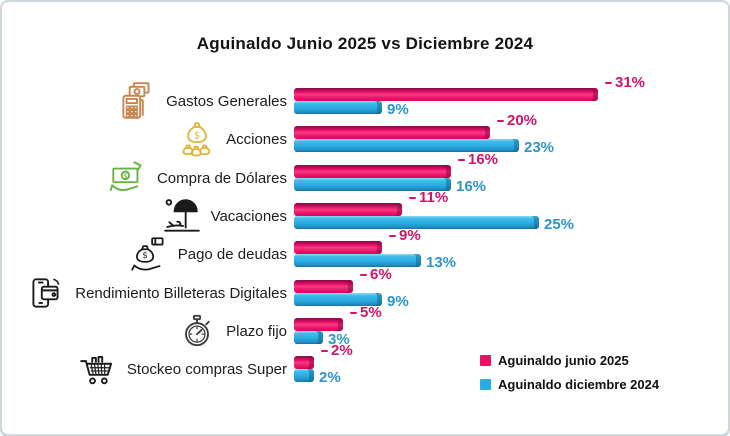 This screenshot has height=436, width=730. I want to click on bar-junio-2025-rendimiento-billeteras-digitales, so click(323, 286).